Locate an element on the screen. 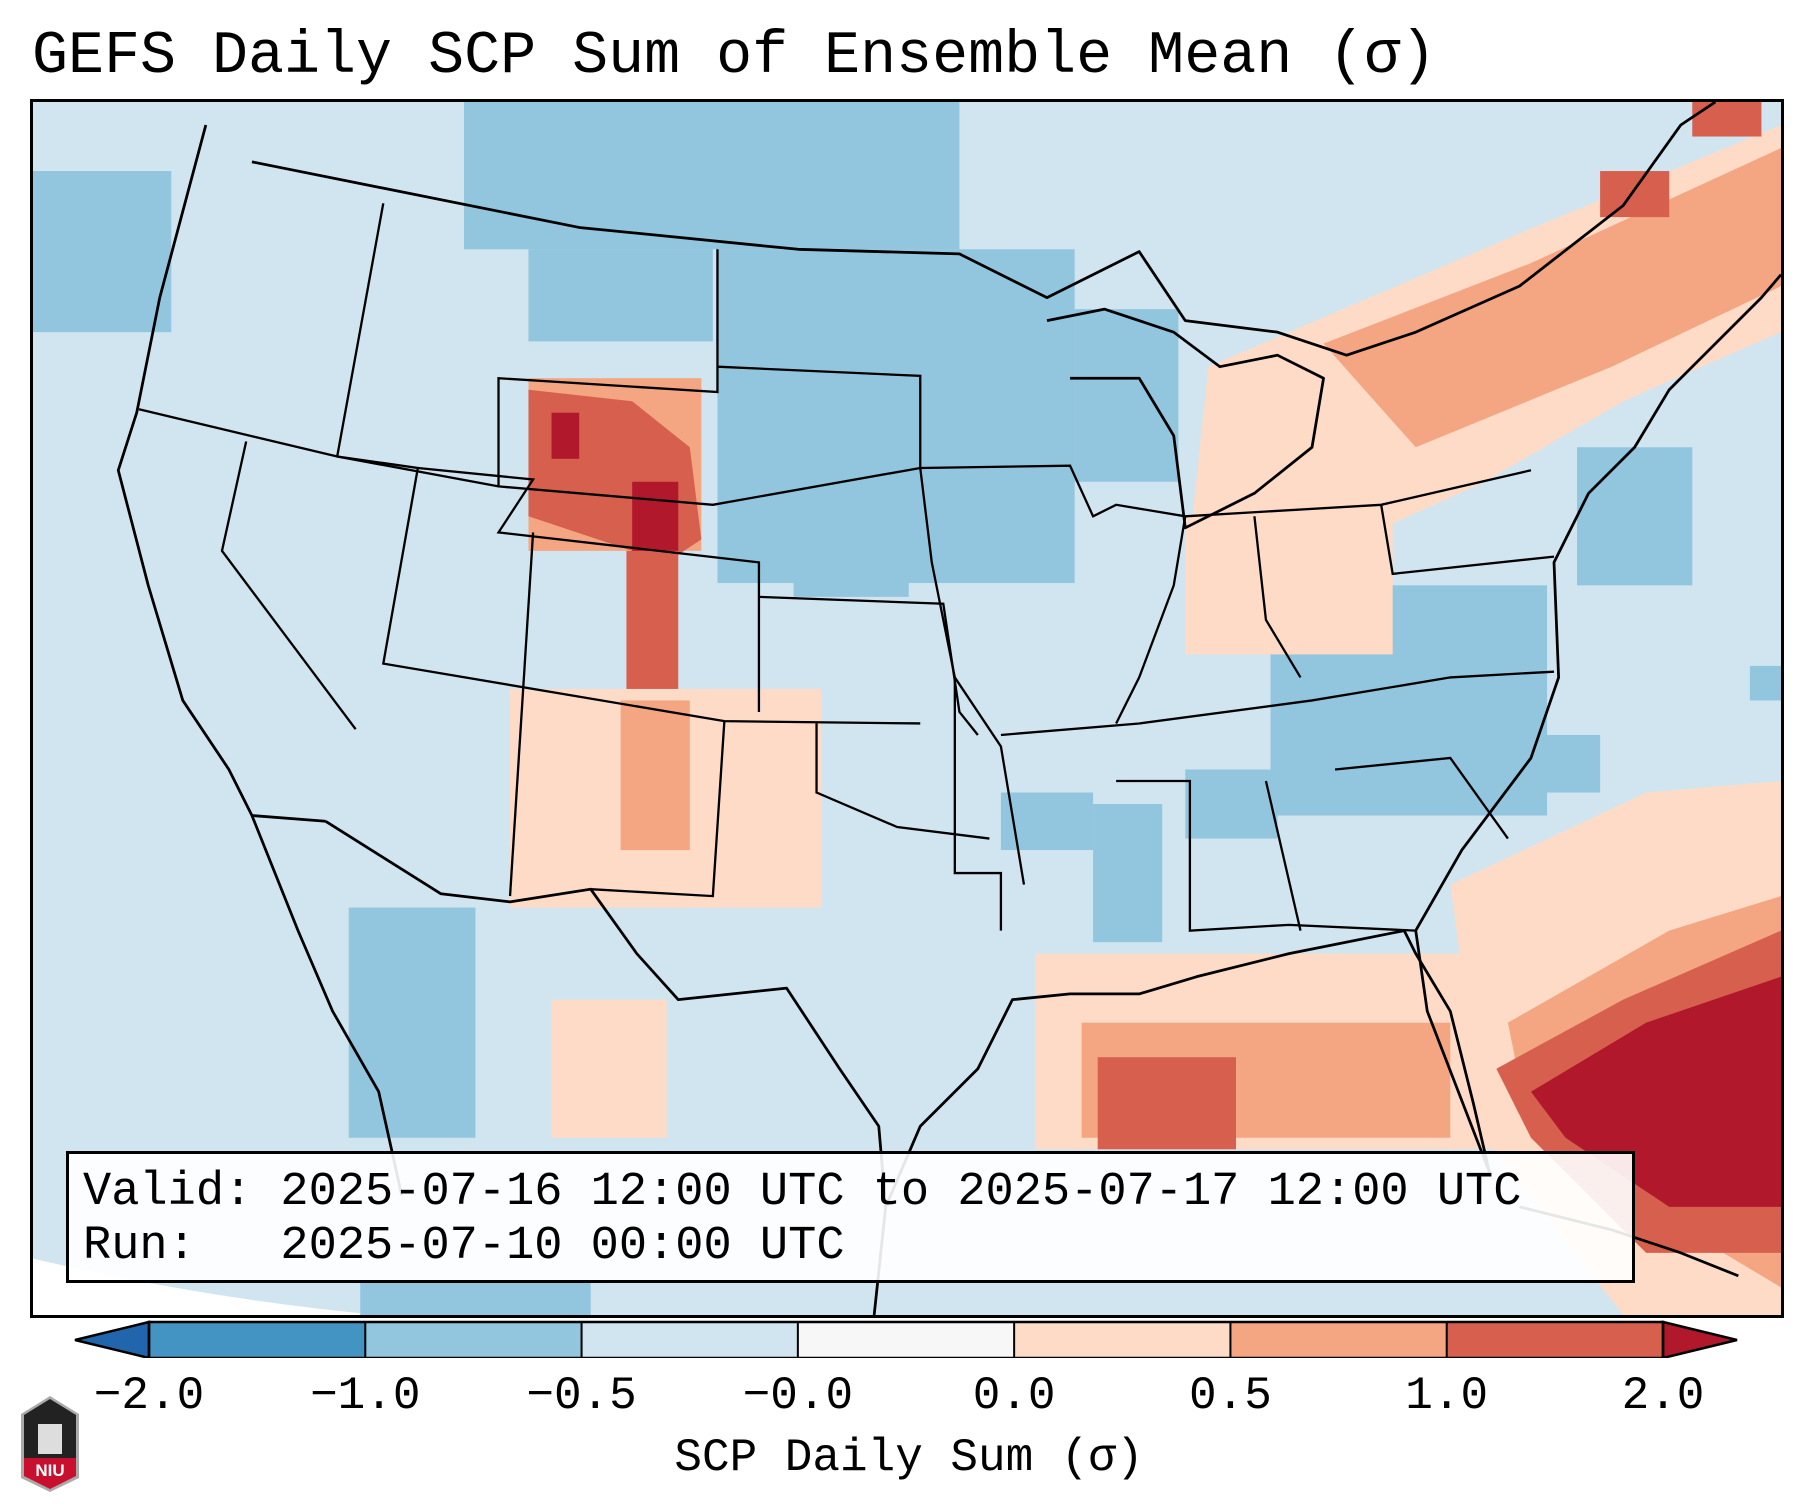 This screenshot has height=1506, width=1803. patch-colorado-streak is located at coordinates (652, 619).